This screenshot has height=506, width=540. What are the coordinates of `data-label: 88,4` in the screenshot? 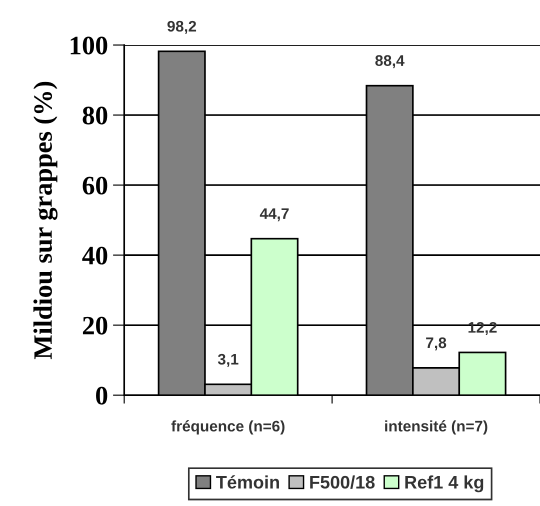 It's located at (389, 61).